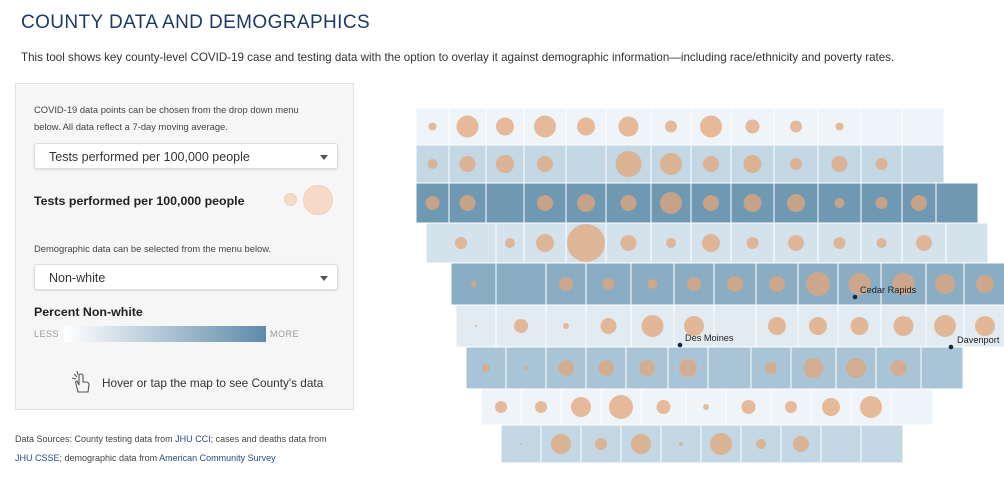  Describe the element at coordinates (37, 458) in the screenshot. I see `jhu-csse-link: JHU CSSE` at that location.